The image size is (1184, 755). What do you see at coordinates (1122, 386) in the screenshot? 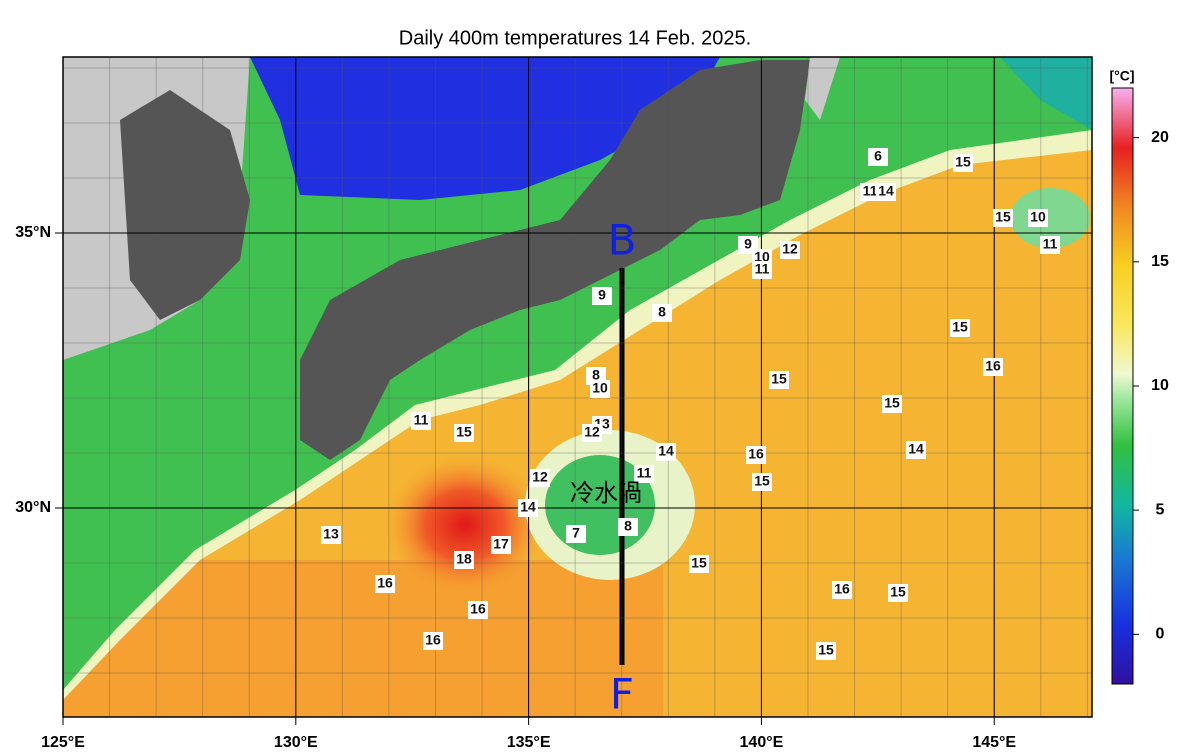
I see `colorbar` at bounding box center [1122, 386].